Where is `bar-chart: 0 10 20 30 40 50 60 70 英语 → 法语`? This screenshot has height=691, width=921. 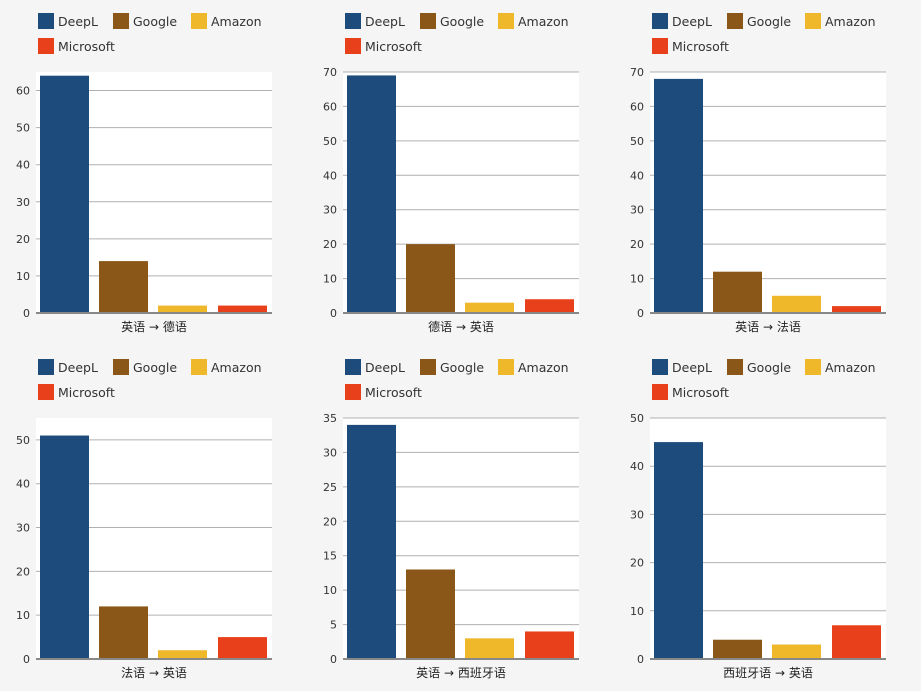
bar-chart: 0 10 20 30 40 50 60 70 英语 → 法语 is located at coordinates (758, 200).